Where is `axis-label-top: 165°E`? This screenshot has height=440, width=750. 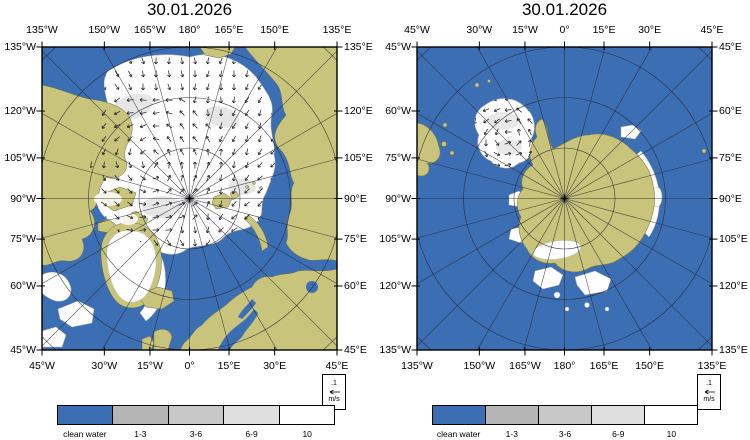
axis-label-top: 165°E is located at coordinates (229, 30).